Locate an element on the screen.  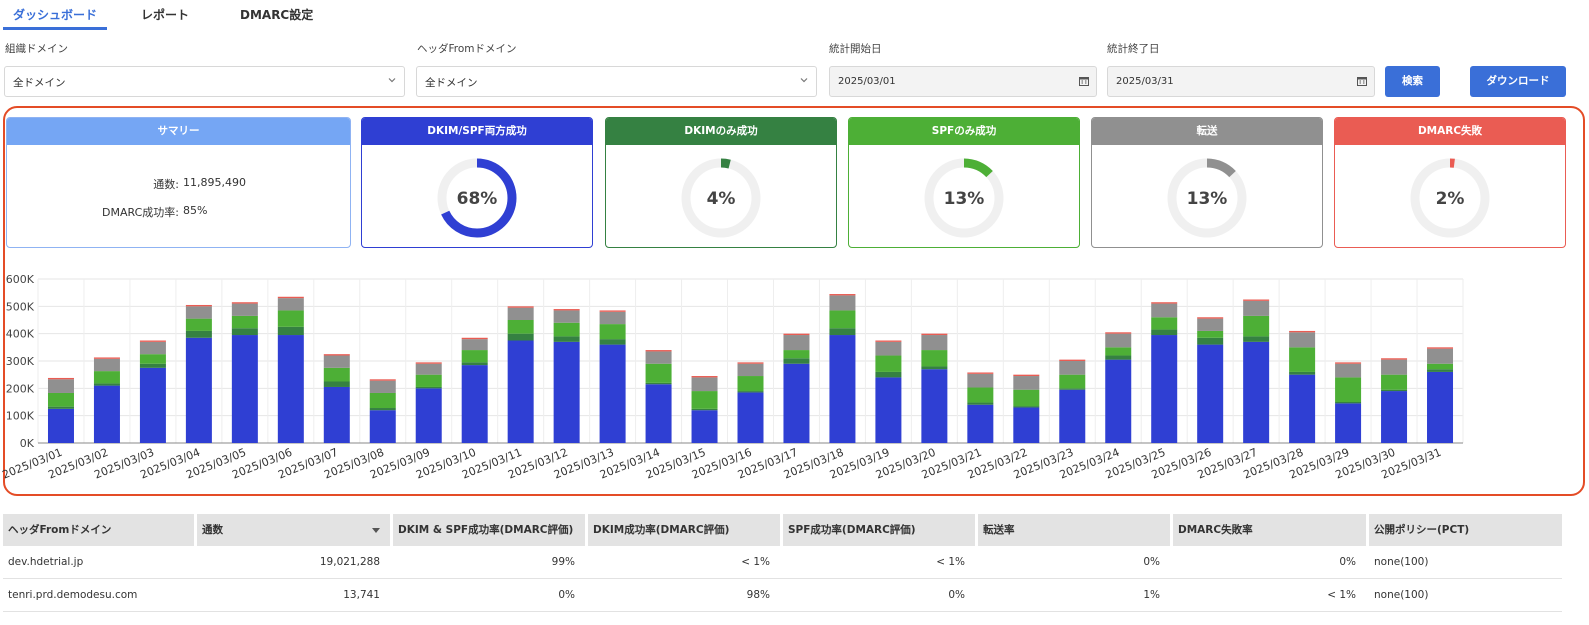
col-forward-rate: 転送率 is located at coordinates (1074, 530).